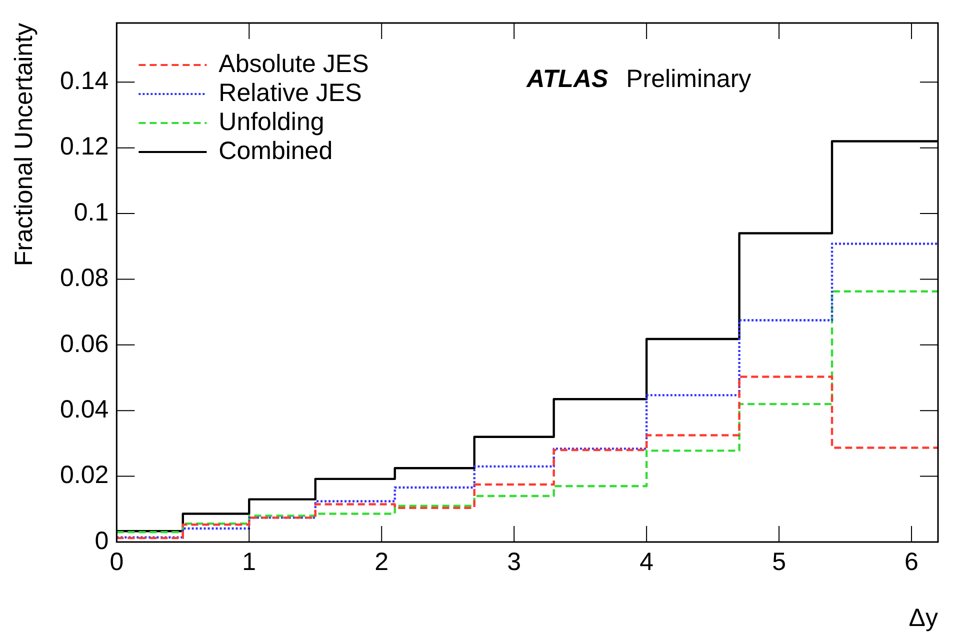 The width and height of the screenshot is (955, 638). I want to click on y-tick-label: 0.08, so click(84, 278).